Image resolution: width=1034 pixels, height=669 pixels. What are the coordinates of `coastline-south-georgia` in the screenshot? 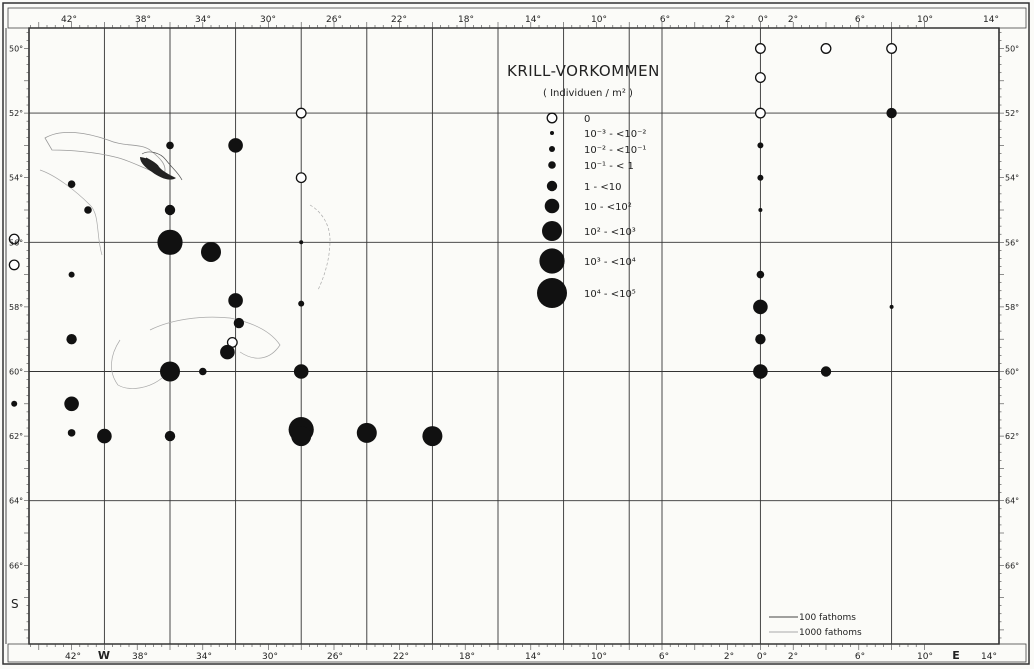 It's located at (185, 260).